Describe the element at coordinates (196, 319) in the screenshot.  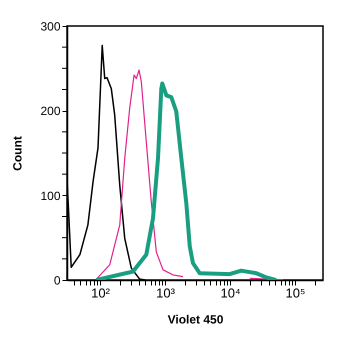
I see `x-axis-title: Violet 450` at that location.